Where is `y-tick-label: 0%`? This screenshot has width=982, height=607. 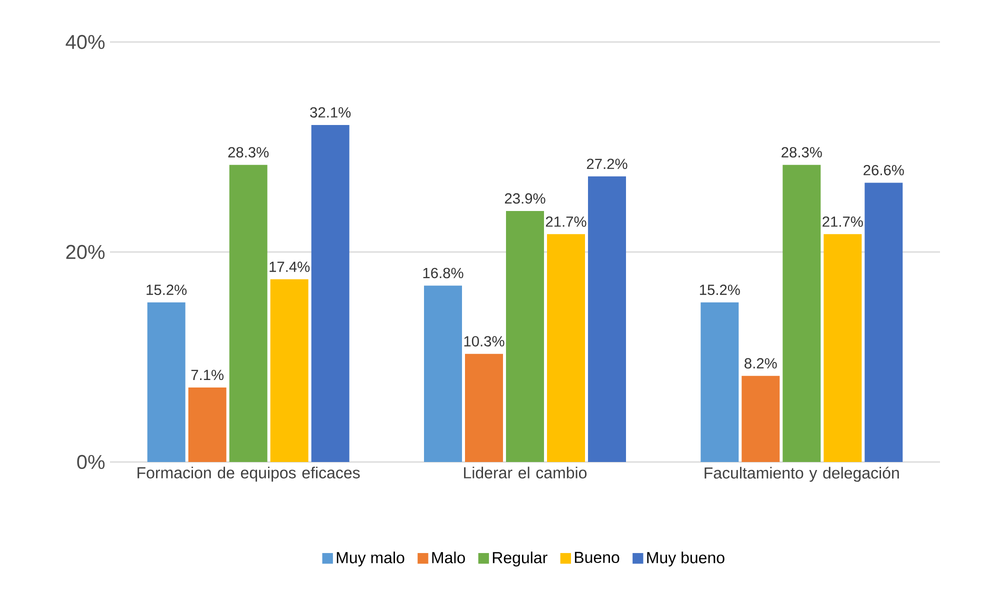 y-tick-label: 0% is located at coordinates (91, 462).